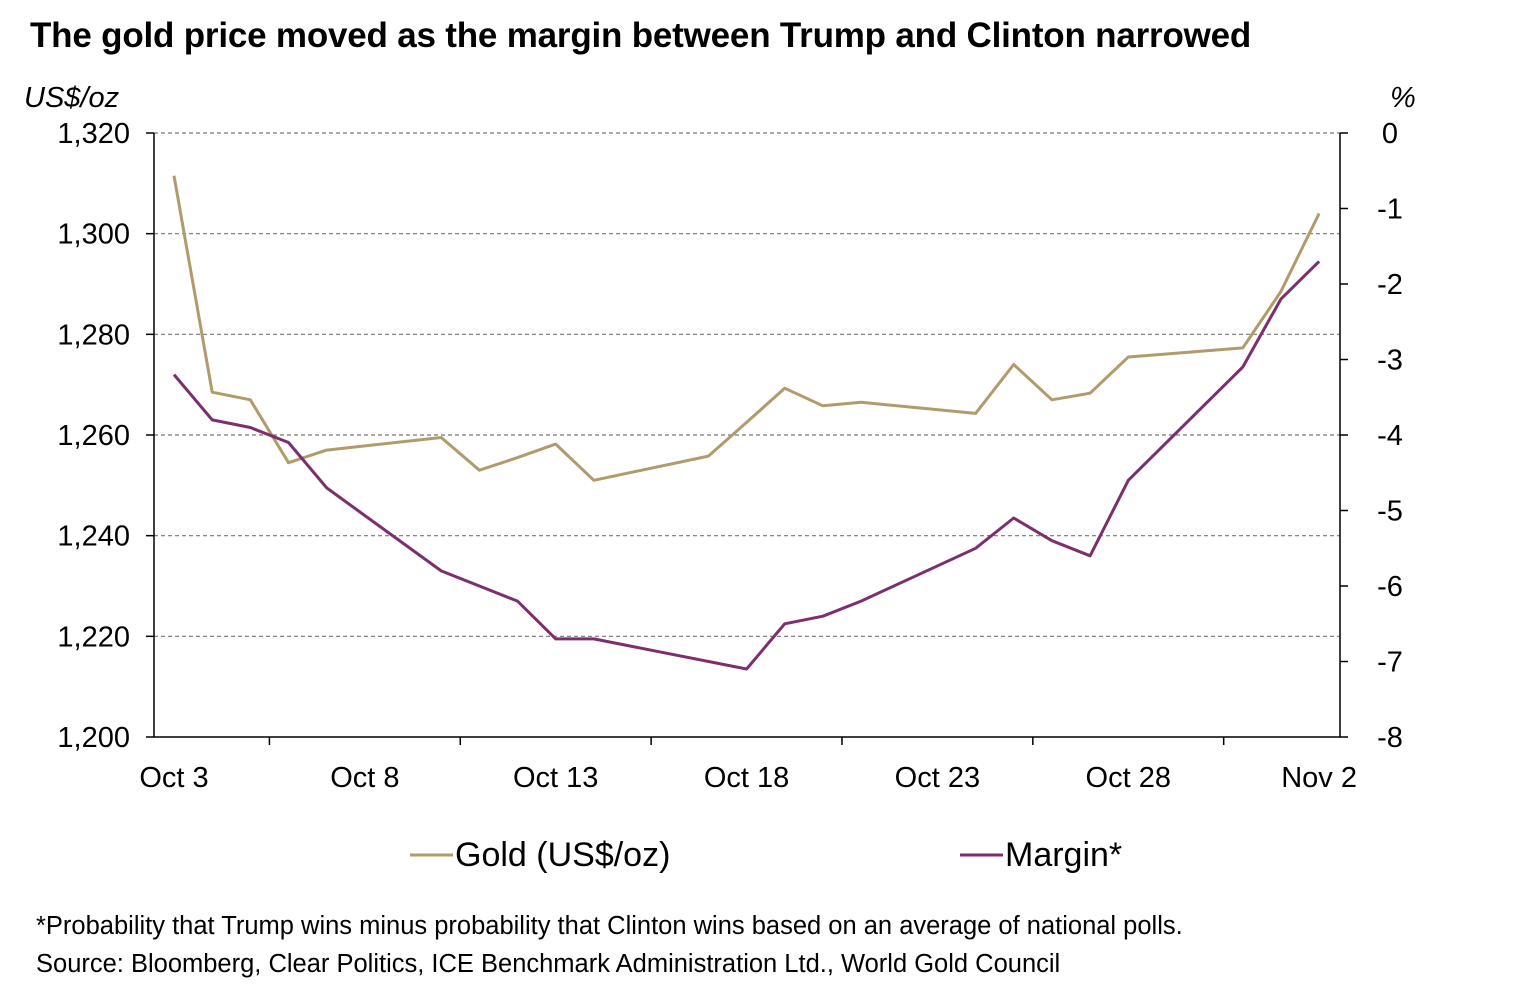 Image resolution: width=1536 pixels, height=1008 pixels. Describe the element at coordinates (1390, 361) in the screenshot. I see `right-tick-label: -3` at that location.